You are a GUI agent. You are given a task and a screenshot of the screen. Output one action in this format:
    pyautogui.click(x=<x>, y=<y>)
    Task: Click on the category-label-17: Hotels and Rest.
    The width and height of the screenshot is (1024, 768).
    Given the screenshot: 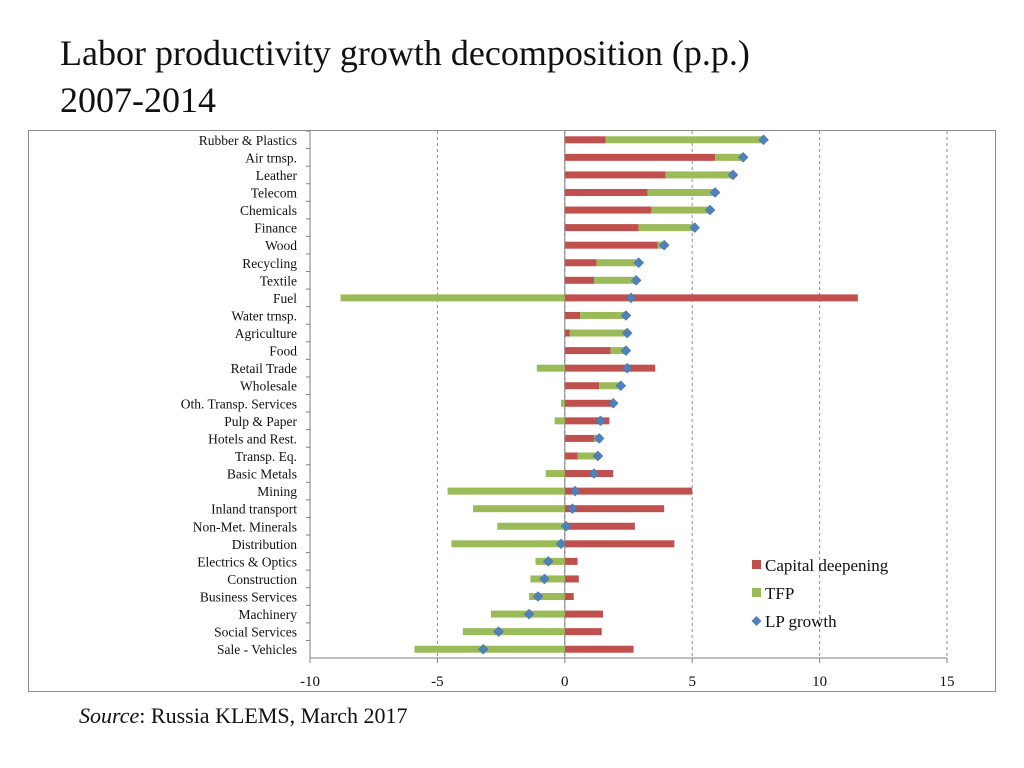 What is the action you would take?
    pyautogui.click(x=252, y=438)
    